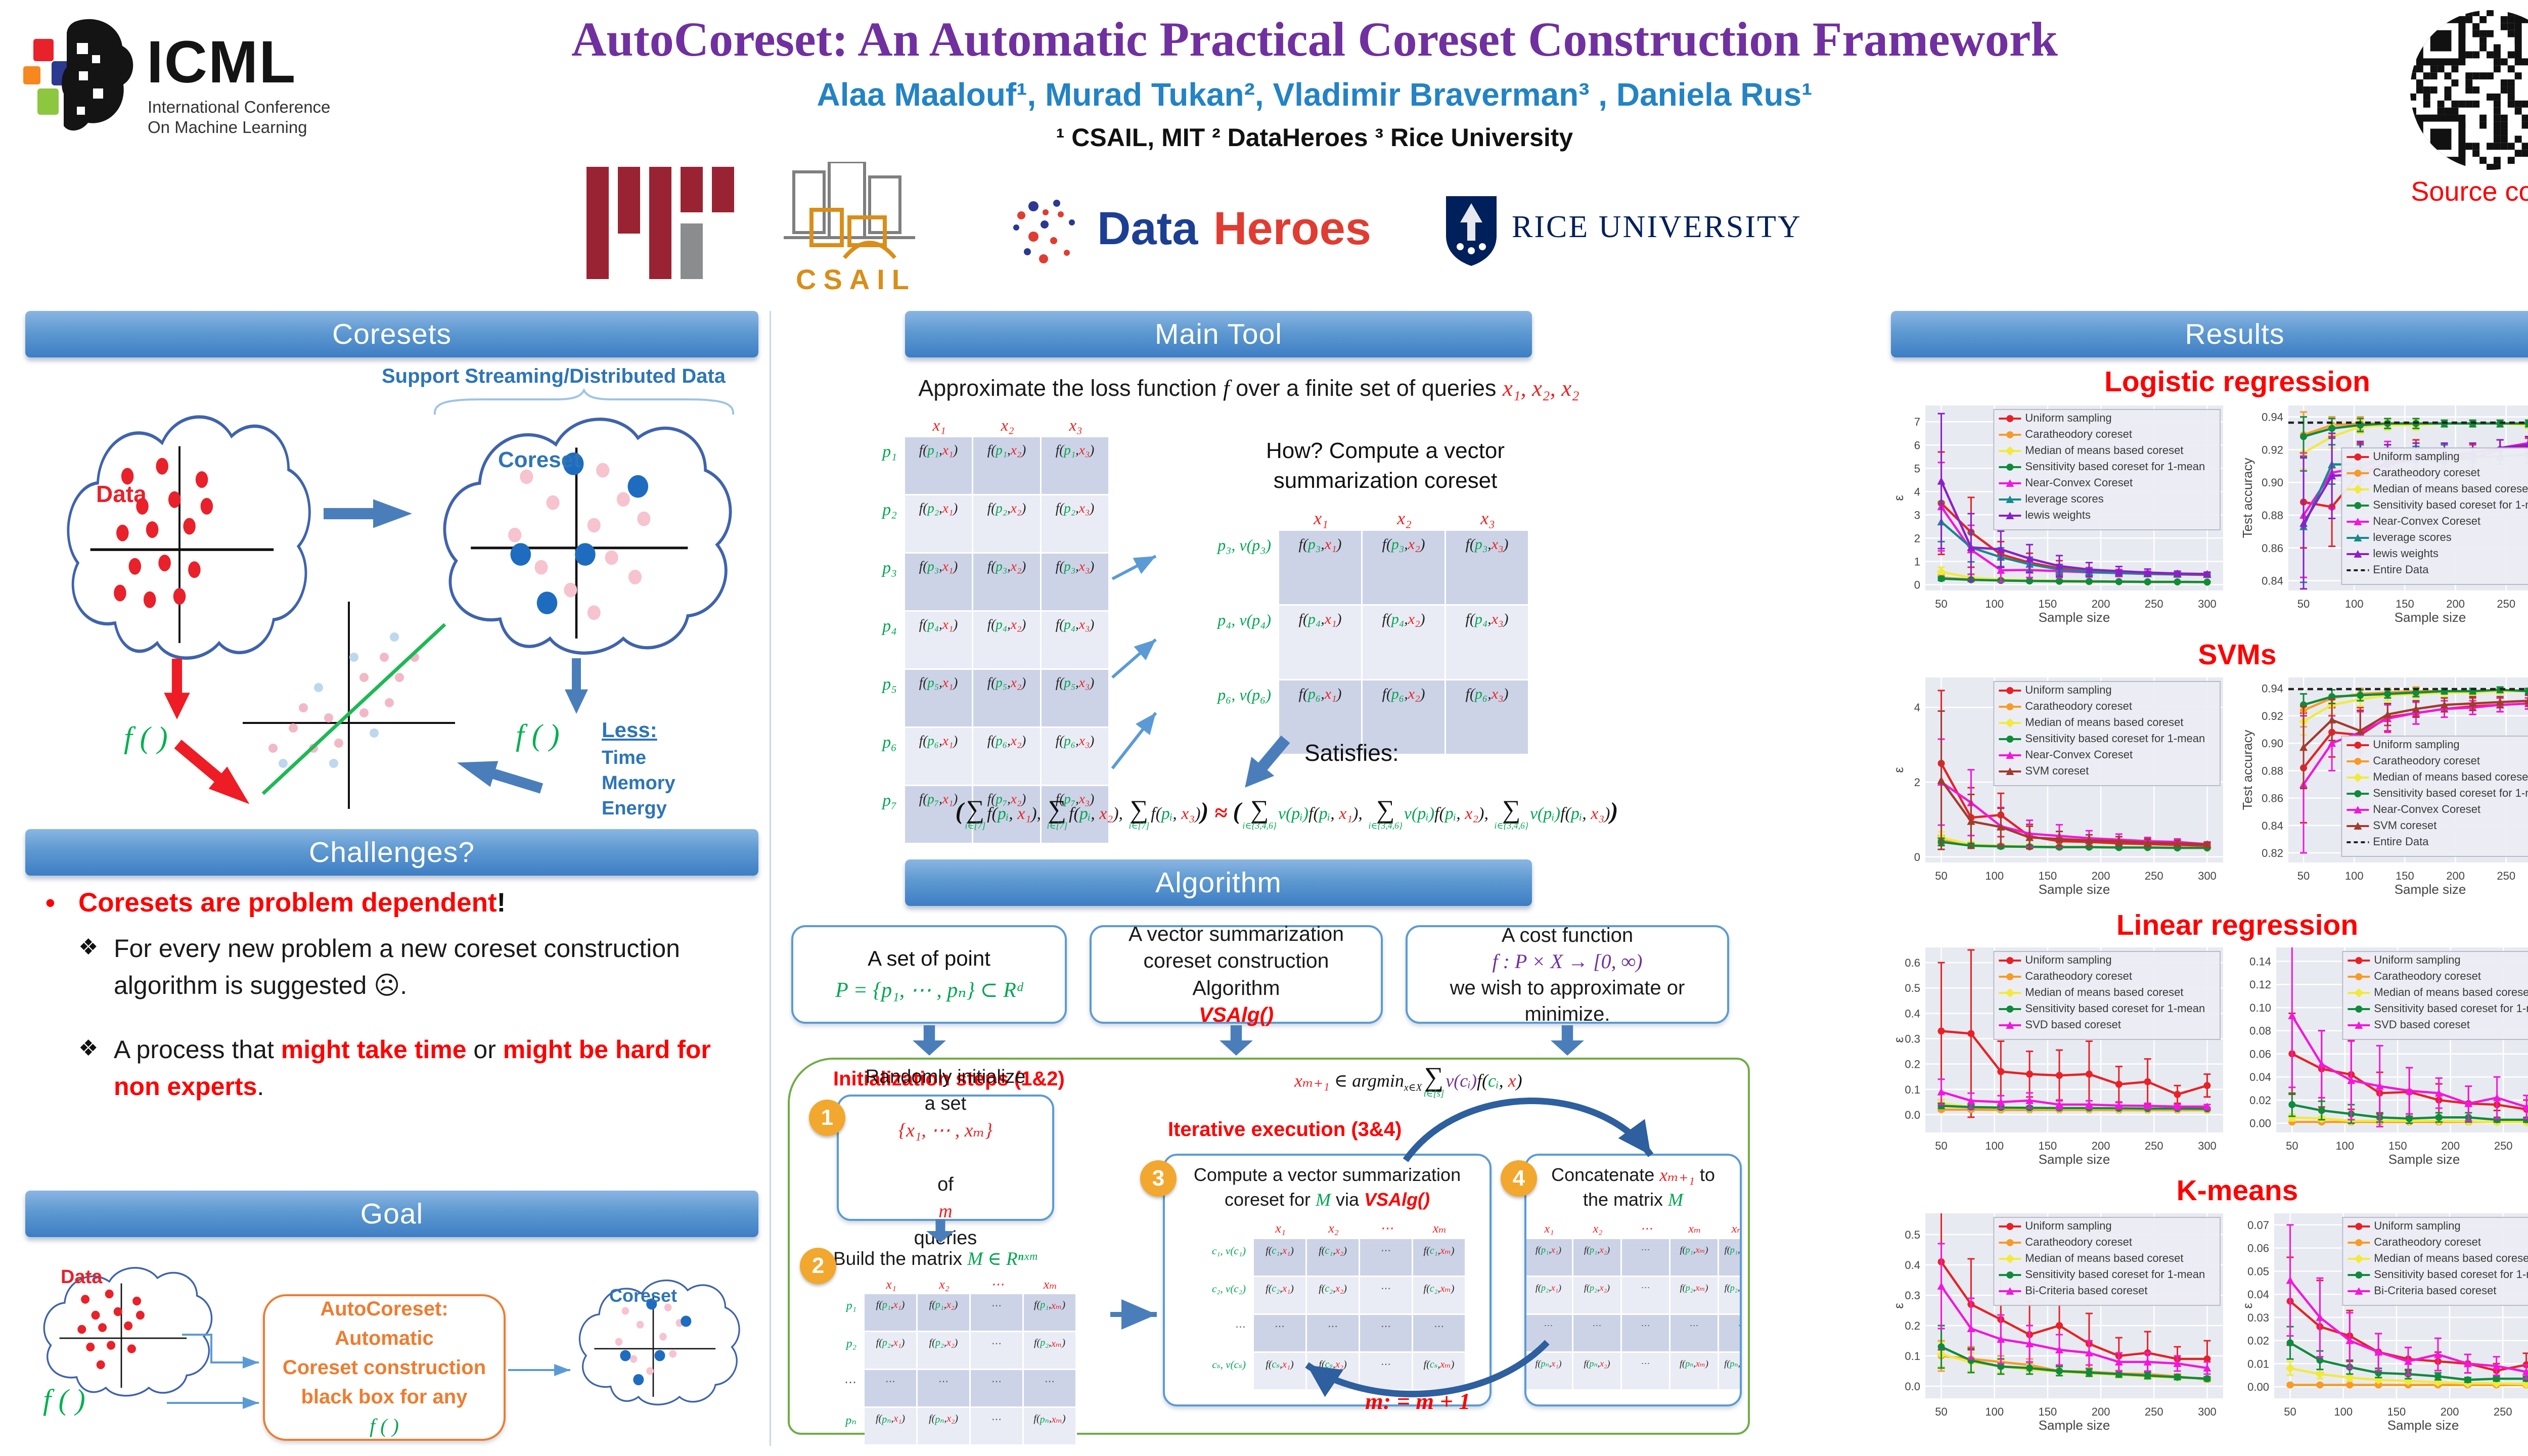  Describe the element at coordinates (1281, 1296) in the screenshot. I see `table-cell: f(c₂, x₁)` at that location.